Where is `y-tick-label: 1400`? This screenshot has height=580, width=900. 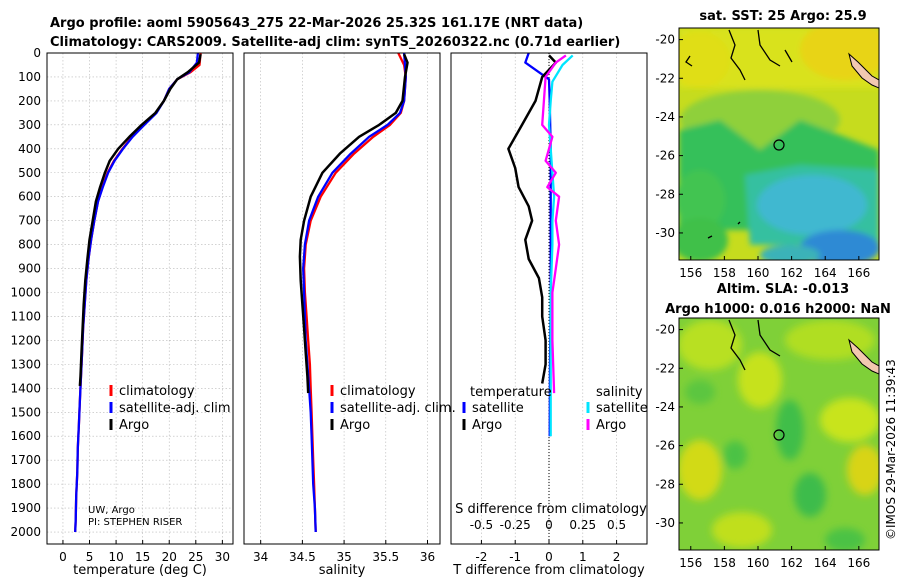 y-tick-label: 1400 is located at coordinates (25, 388).